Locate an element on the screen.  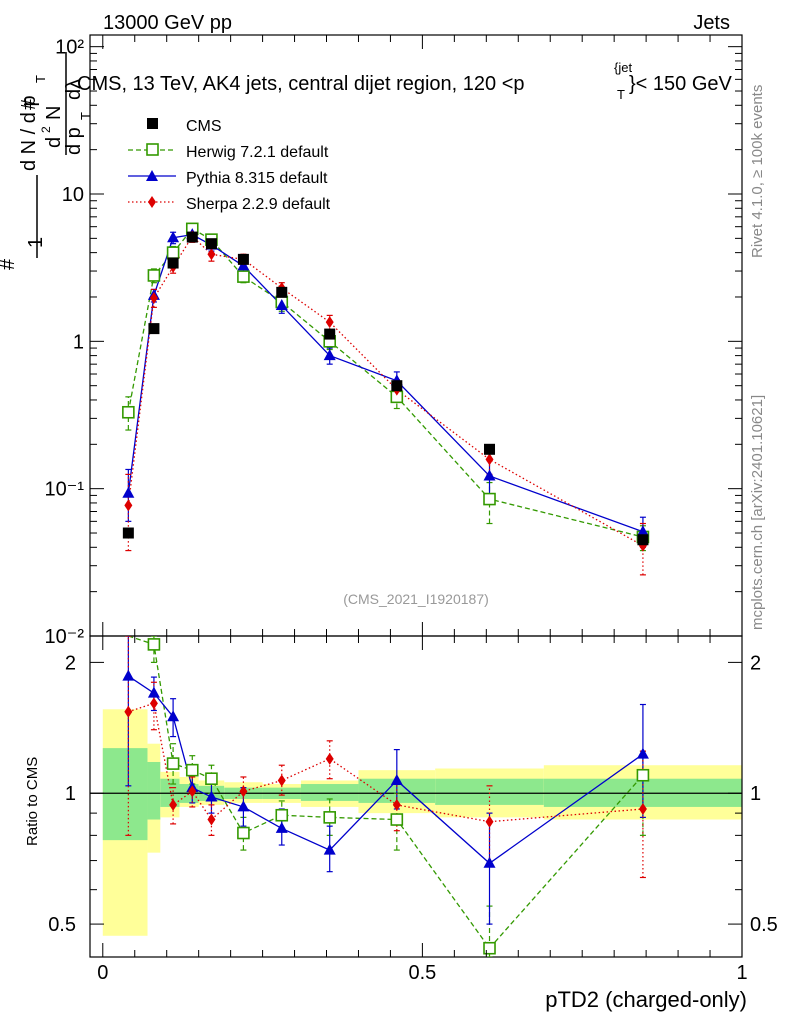
ratio-ytick-label: 1 is located at coordinates (70, 794).